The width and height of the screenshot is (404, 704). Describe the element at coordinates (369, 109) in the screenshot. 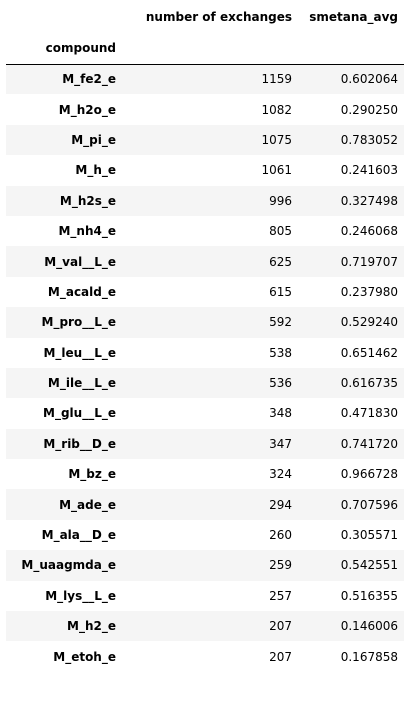

I see `cell-smetana-avg: 0.290250` at that location.